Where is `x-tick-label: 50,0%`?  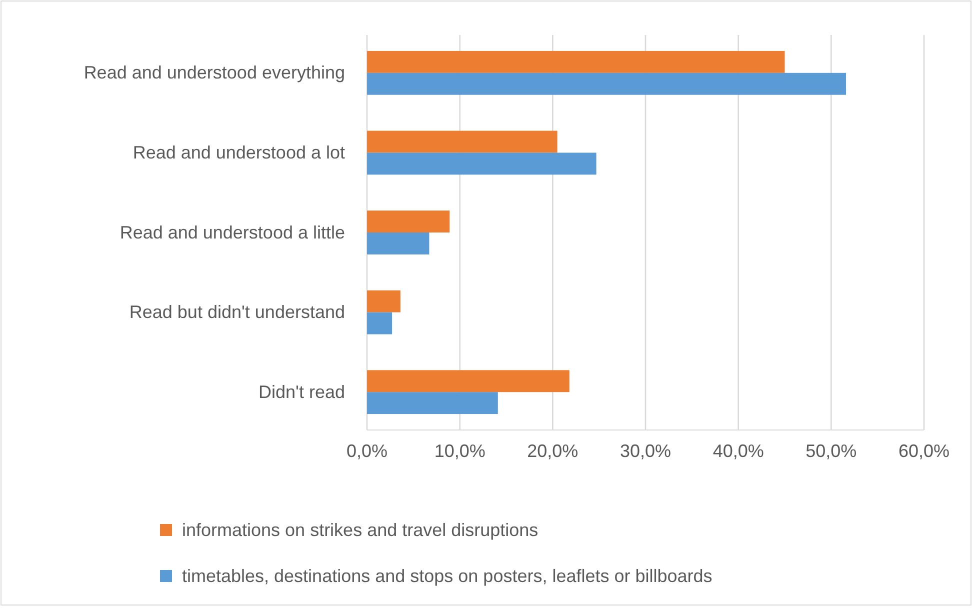
x-tick-label: 50,0% is located at coordinates (831, 450).